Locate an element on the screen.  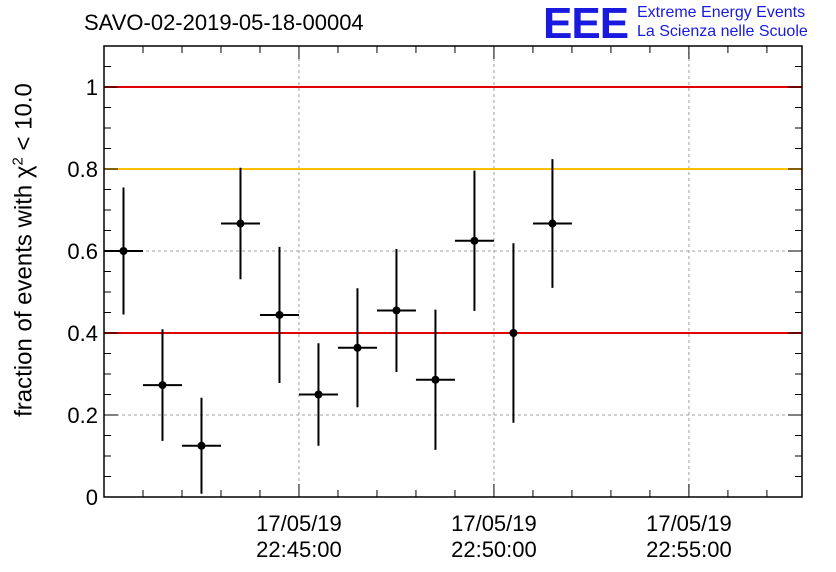
y-tick-label: 0.2 is located at coordinates (82, 415).